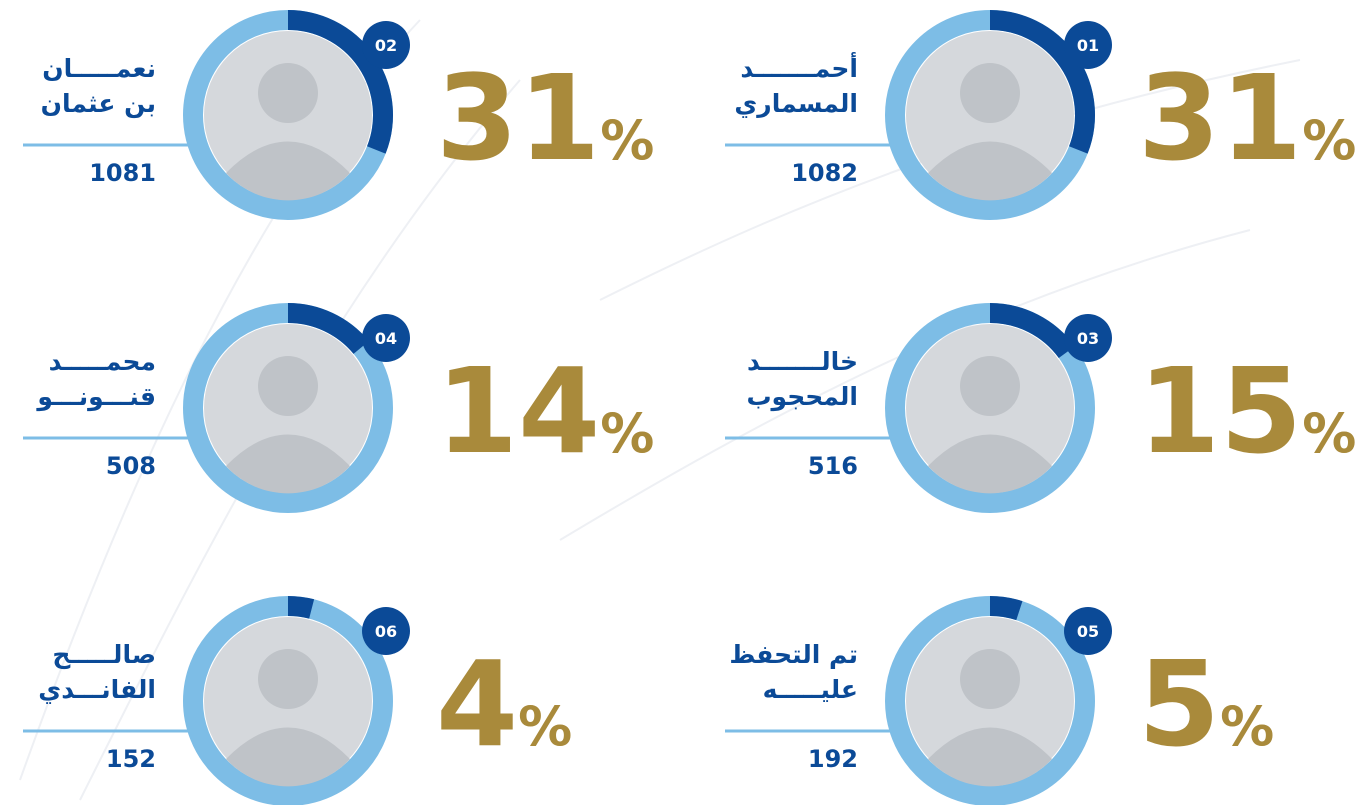  What do you see at coordinates (1220, 411) in the screenshot?
I see `percent-number: 15` at bounding box center [1220, 411].